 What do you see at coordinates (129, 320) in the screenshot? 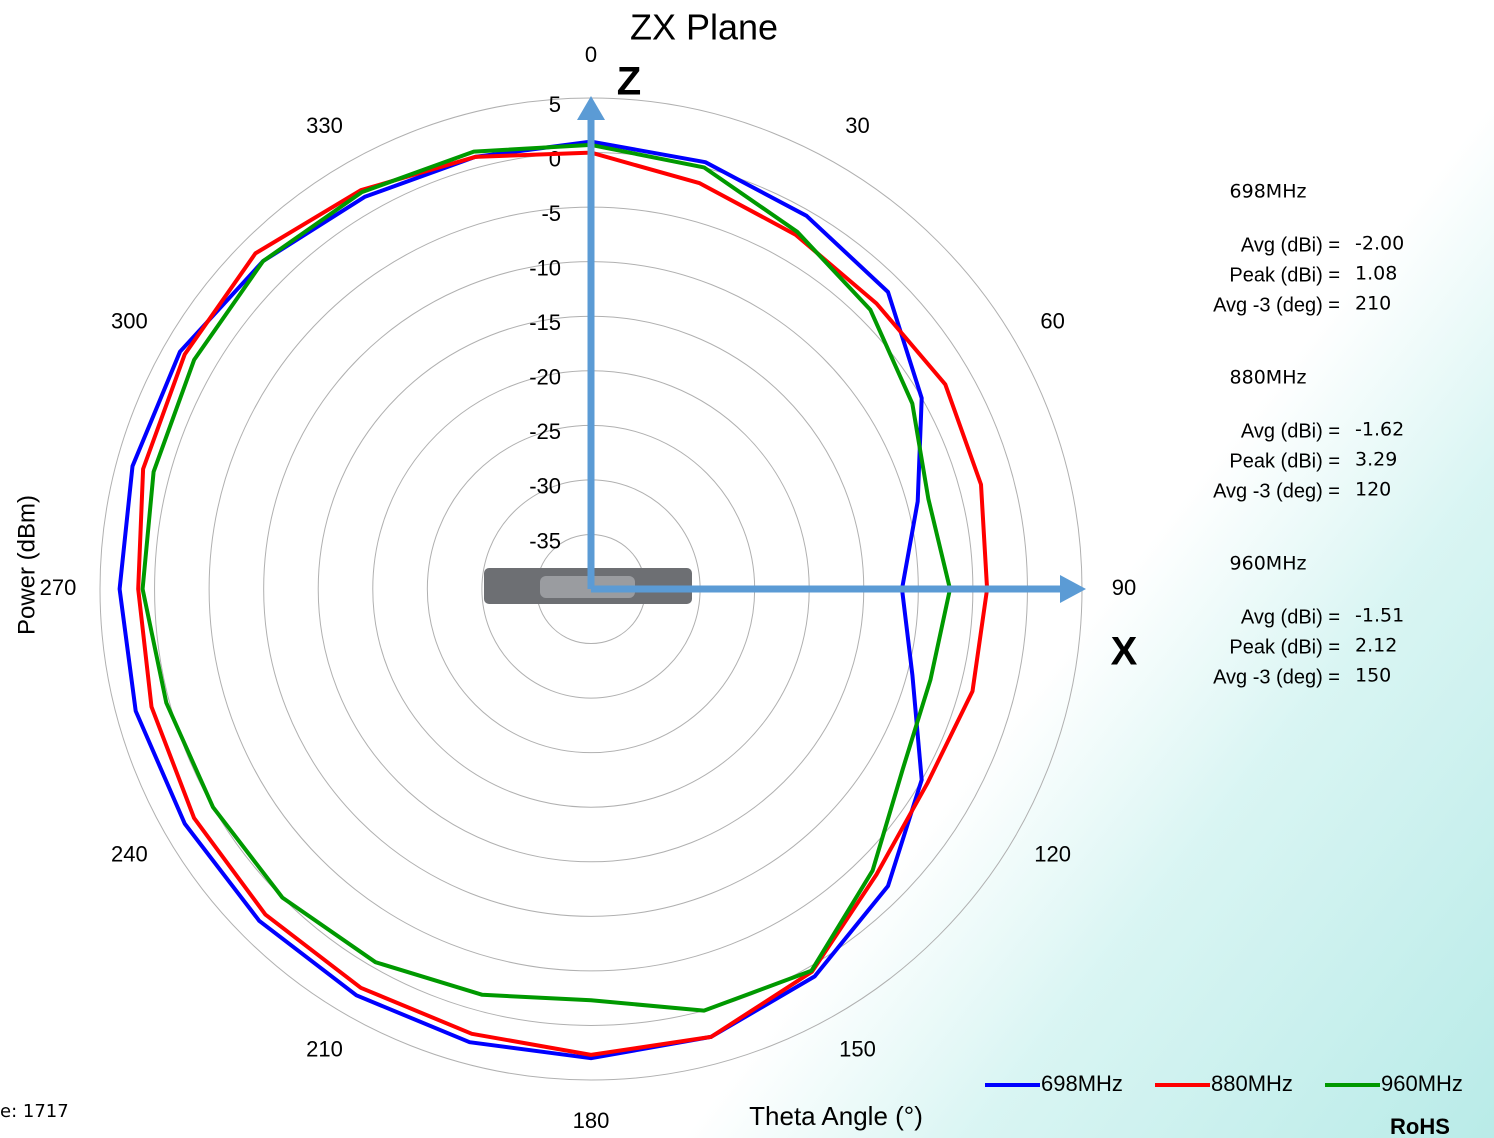
I see `angle-tick-label: 300` at bounding box center [129, 320].